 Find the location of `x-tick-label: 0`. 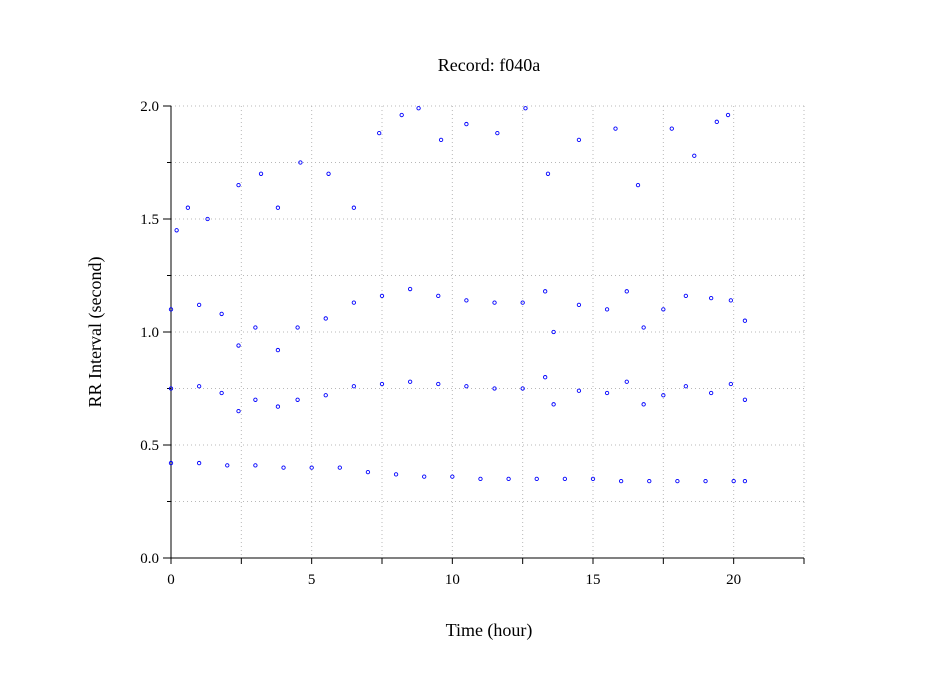

x-tick-label: 0 is located at coordinates (171, 580).